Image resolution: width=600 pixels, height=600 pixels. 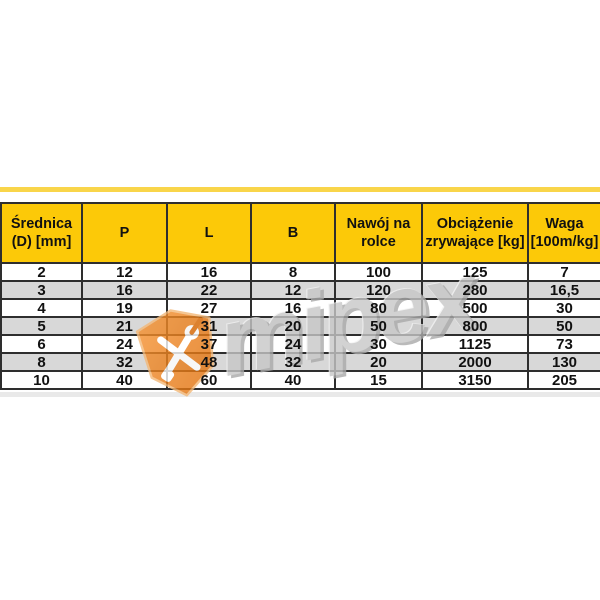 What do you see at coordinates (475, 290) in the screenshot?
I see `table-cell: 280` at bounding box center [475, 290].